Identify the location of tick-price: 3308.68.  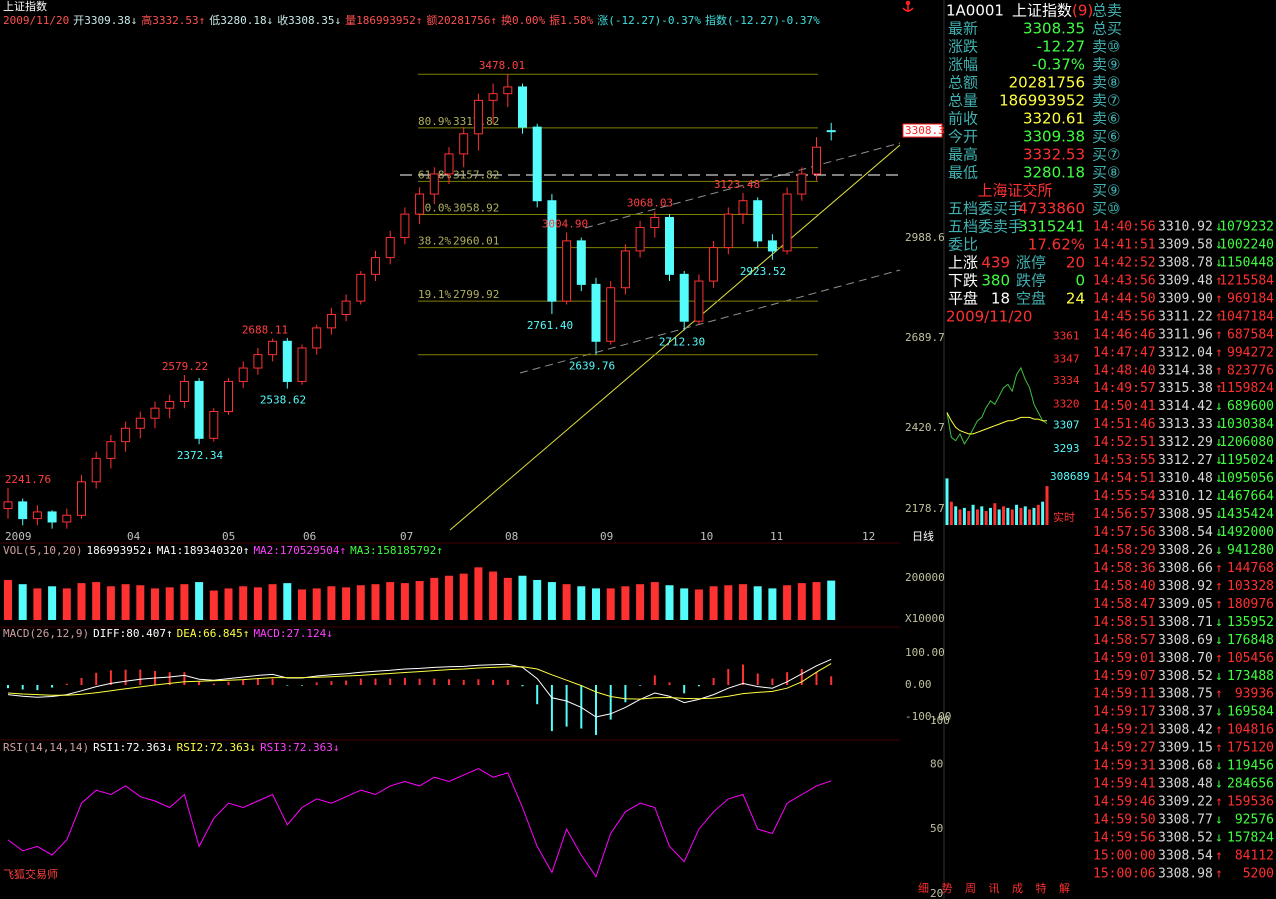
(1185, 766).